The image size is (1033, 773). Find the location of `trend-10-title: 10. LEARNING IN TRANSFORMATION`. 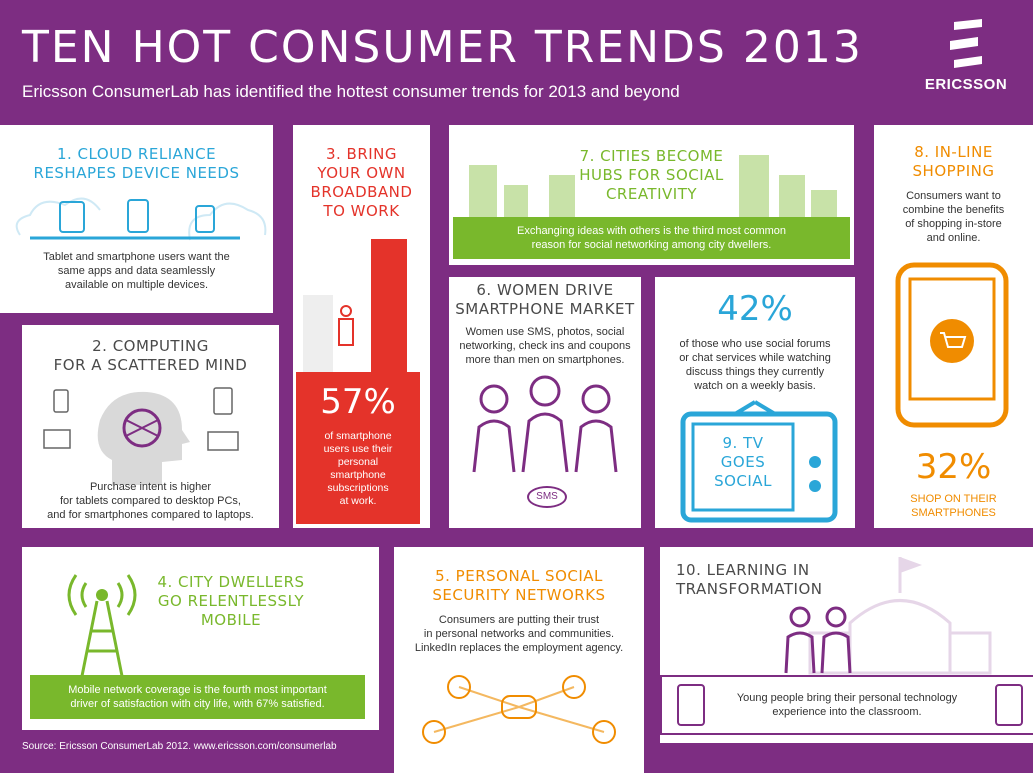

trend-10-title: 10. LEARNING IN TRANSFORMATION is located at coordinates (771, 580).